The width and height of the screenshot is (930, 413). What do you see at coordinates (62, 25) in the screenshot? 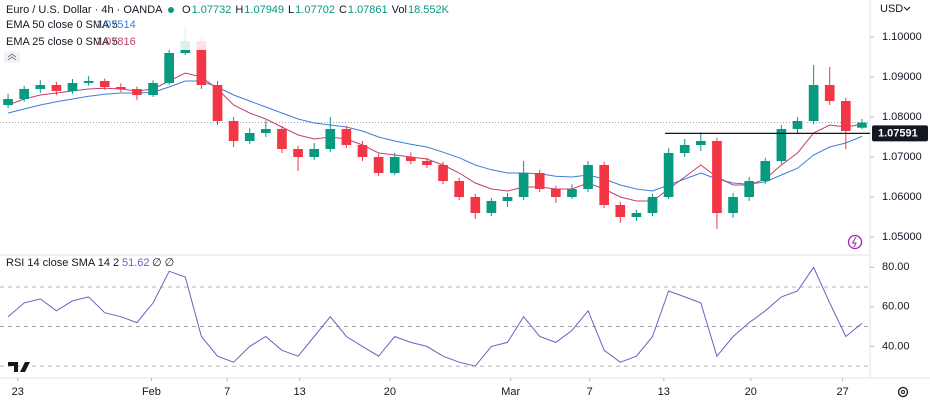
I see `overlay-name: EMA 50 close 0 SMA 5` at bounding box center [62, 25].